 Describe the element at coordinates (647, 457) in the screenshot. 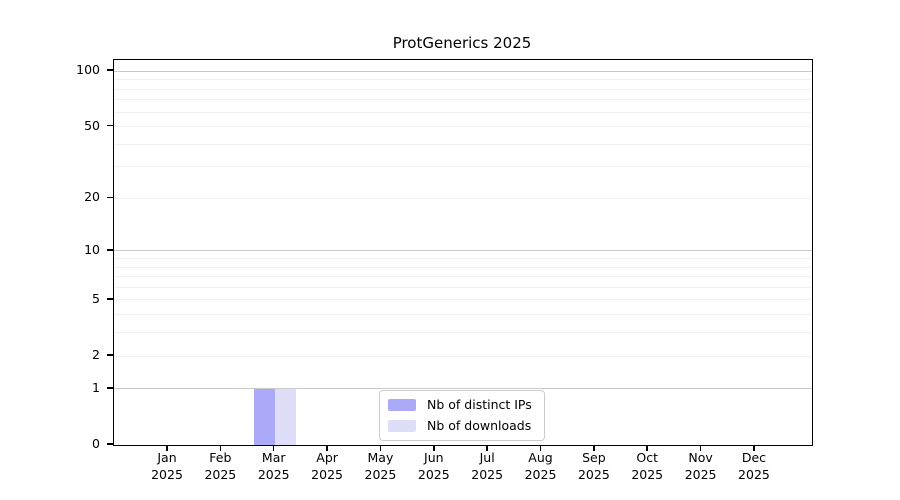

I see `x-tick-month: Oct` at that location.